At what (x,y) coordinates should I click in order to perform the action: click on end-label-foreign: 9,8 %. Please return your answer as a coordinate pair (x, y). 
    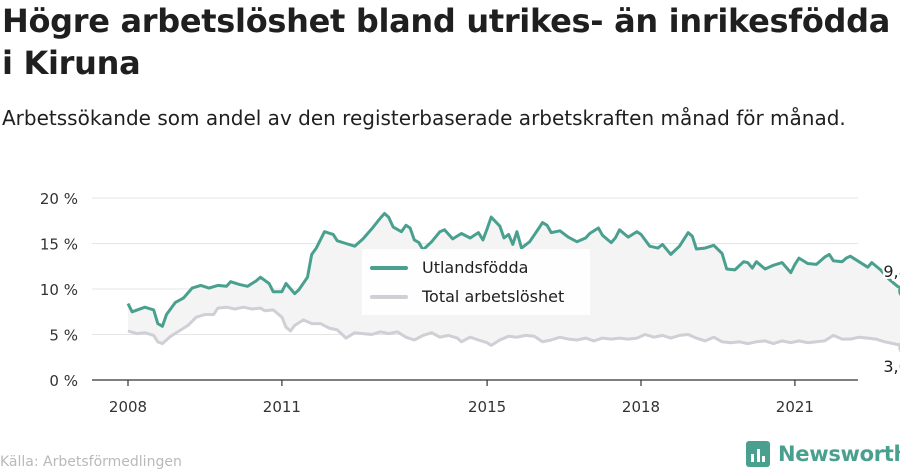
    Looking at the image, I should click on (891, 271).